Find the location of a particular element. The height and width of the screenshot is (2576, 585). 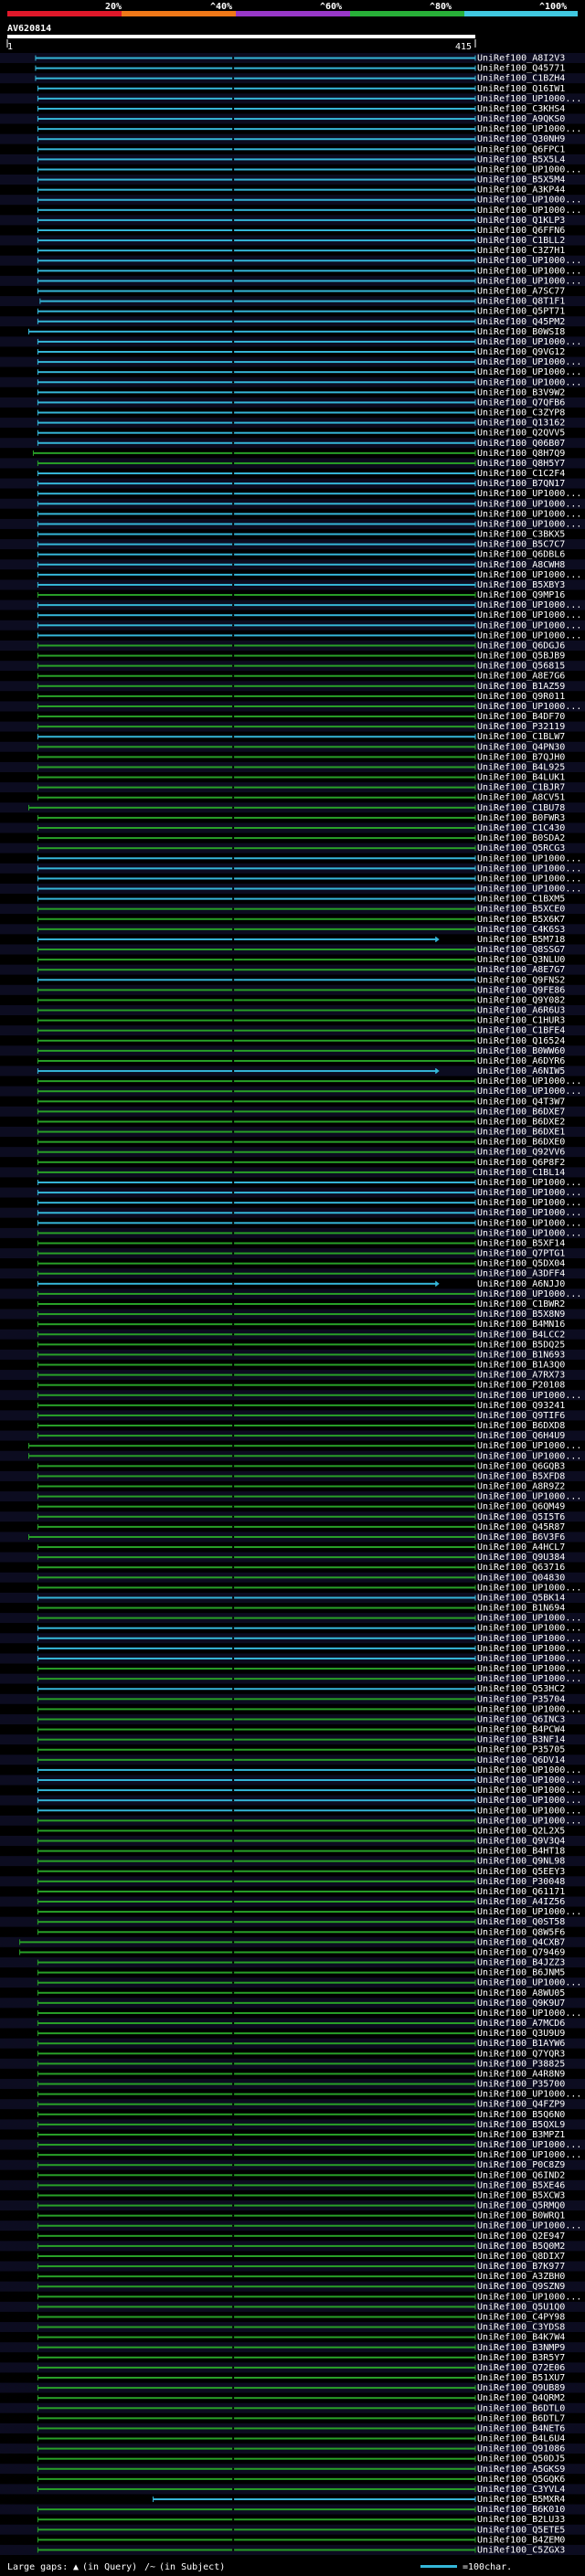

hit-label: UniRef100_B6DXE2 is located at coordinates (521, 1122).